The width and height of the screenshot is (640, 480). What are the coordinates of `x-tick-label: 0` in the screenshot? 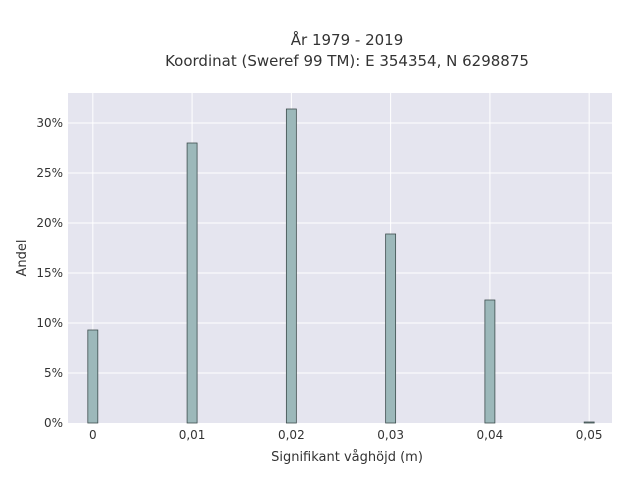 It's located at (93, 435).